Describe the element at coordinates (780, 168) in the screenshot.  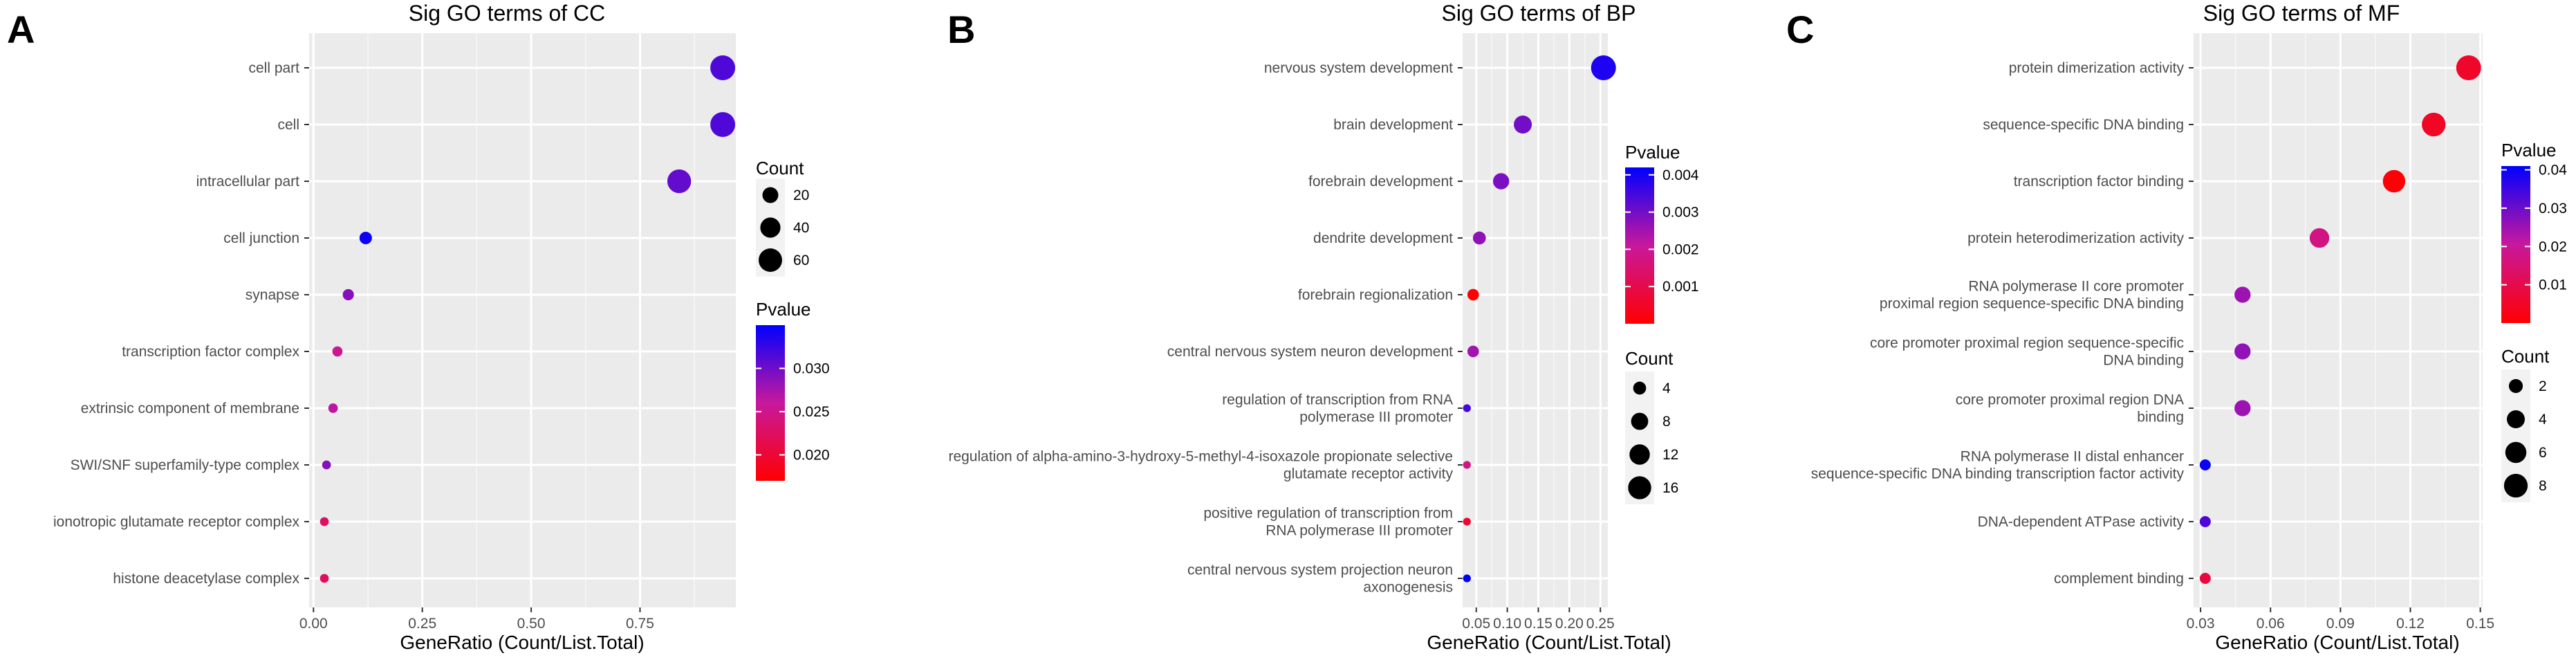
I see `panel-a-count-legend-title: Count` at that location.